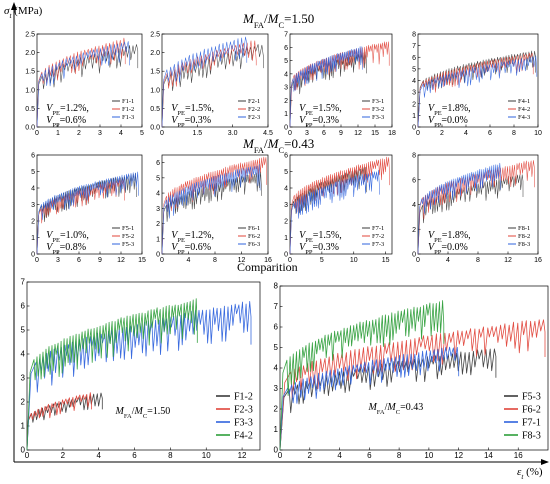  Describe the element at coordinates (545, 462) in the screenshot. I see `x-arrow-icon` at that location.